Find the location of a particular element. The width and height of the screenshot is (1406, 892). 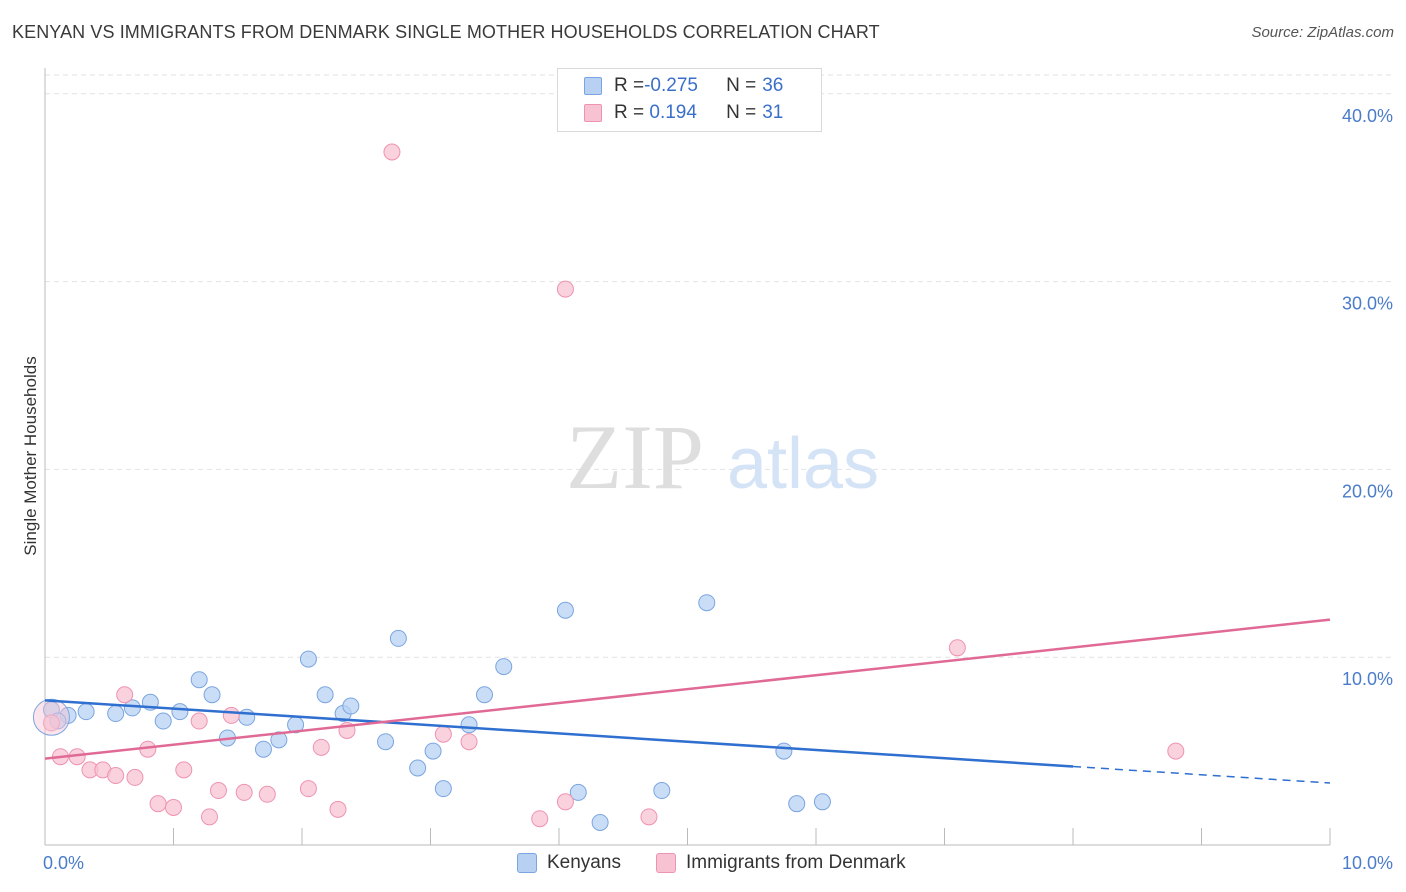

legend-item-denmark: Immigrants from Denmark is located at coordinates (781, 863).